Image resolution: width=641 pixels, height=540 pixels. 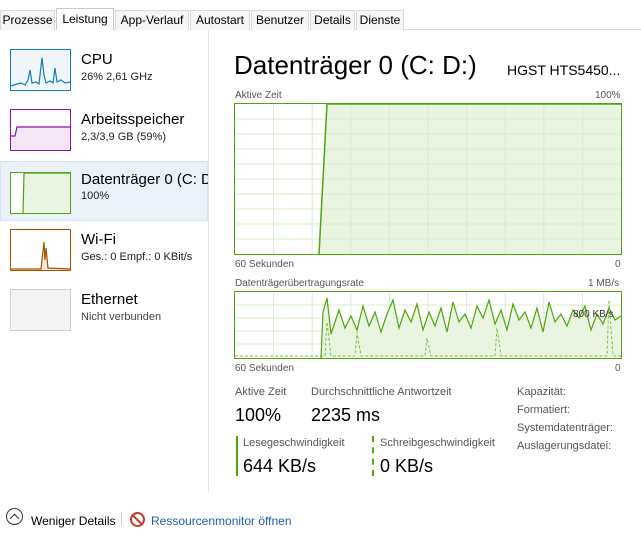 I want to click on resource-monitor-icon, so click(x=137, y=519).